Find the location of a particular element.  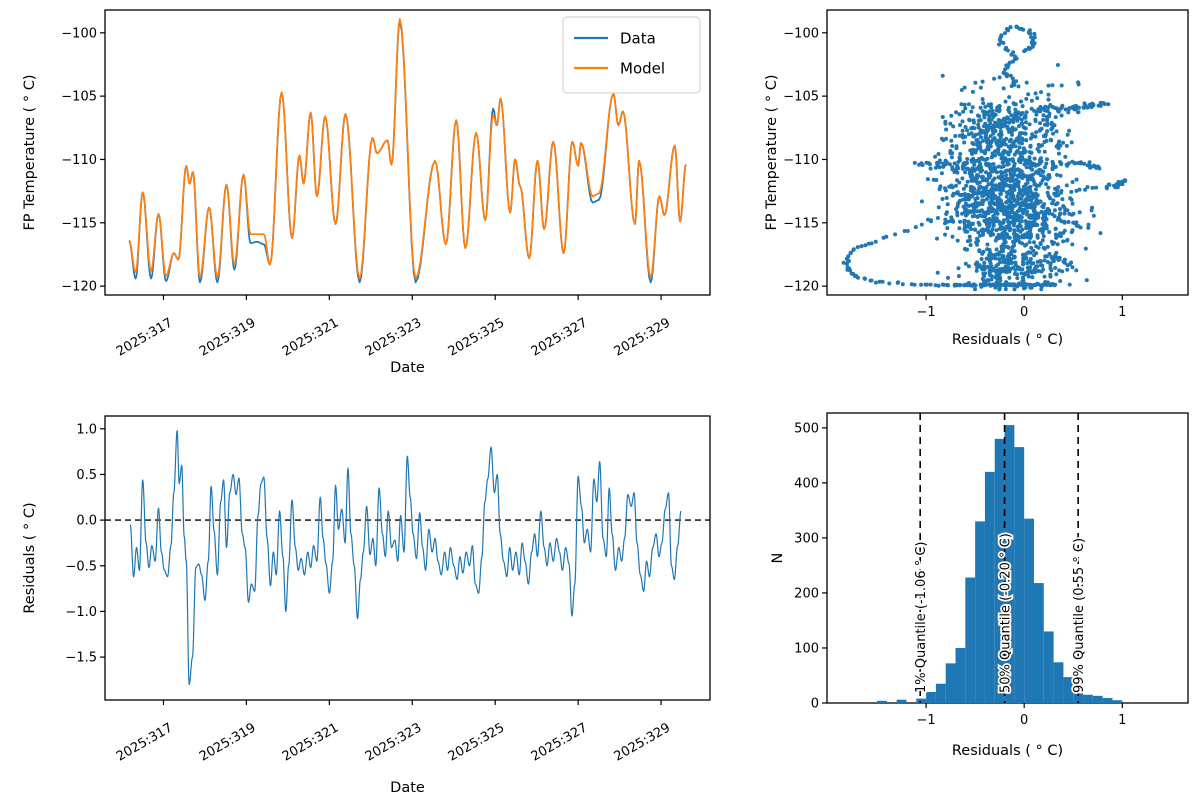

x-tick-label: 0 is located at coordinates (1024, 312).